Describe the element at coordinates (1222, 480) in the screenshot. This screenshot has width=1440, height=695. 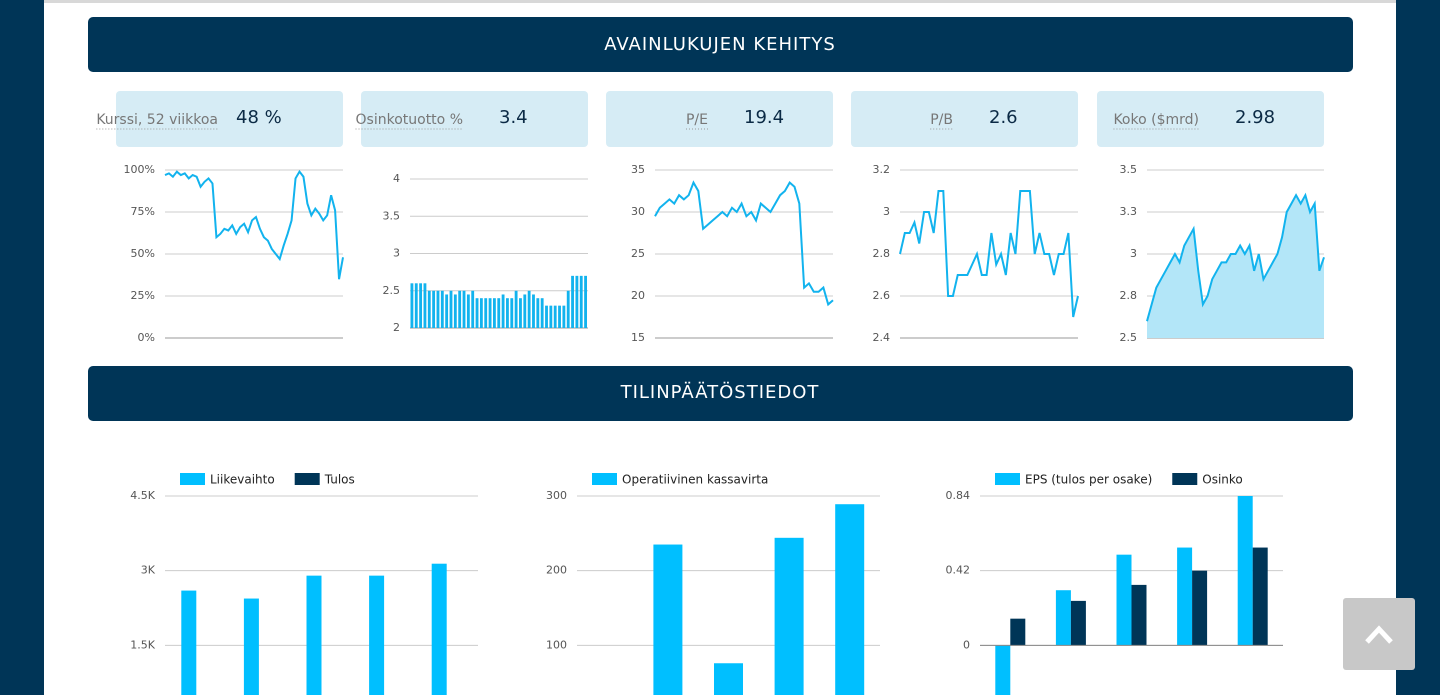
I see `legend-label: Osinko` at that location.